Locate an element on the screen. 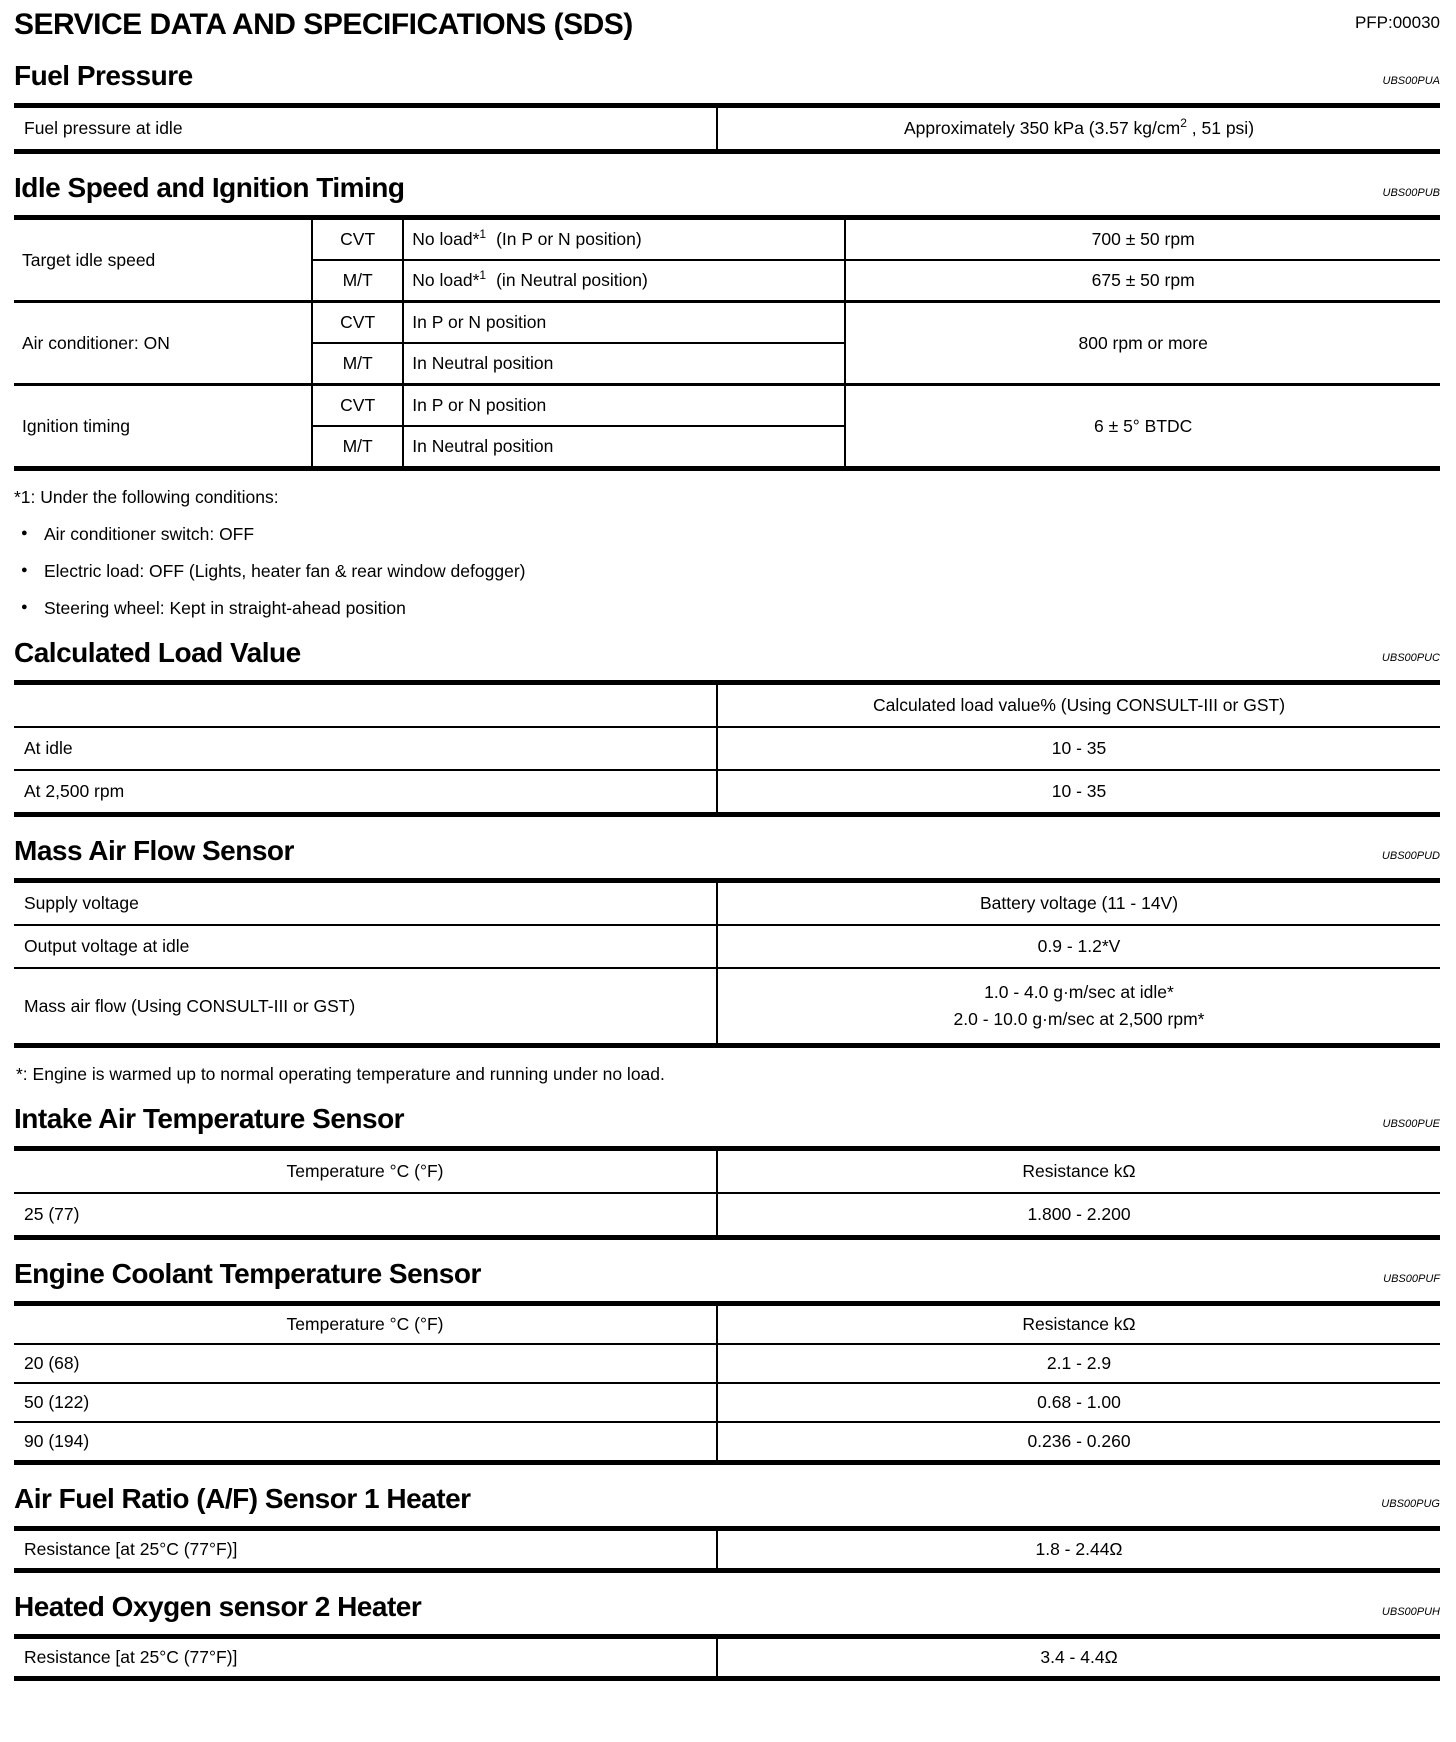  row-value: 0.9 - 1.2*V is located at coordinates (1078, 946).